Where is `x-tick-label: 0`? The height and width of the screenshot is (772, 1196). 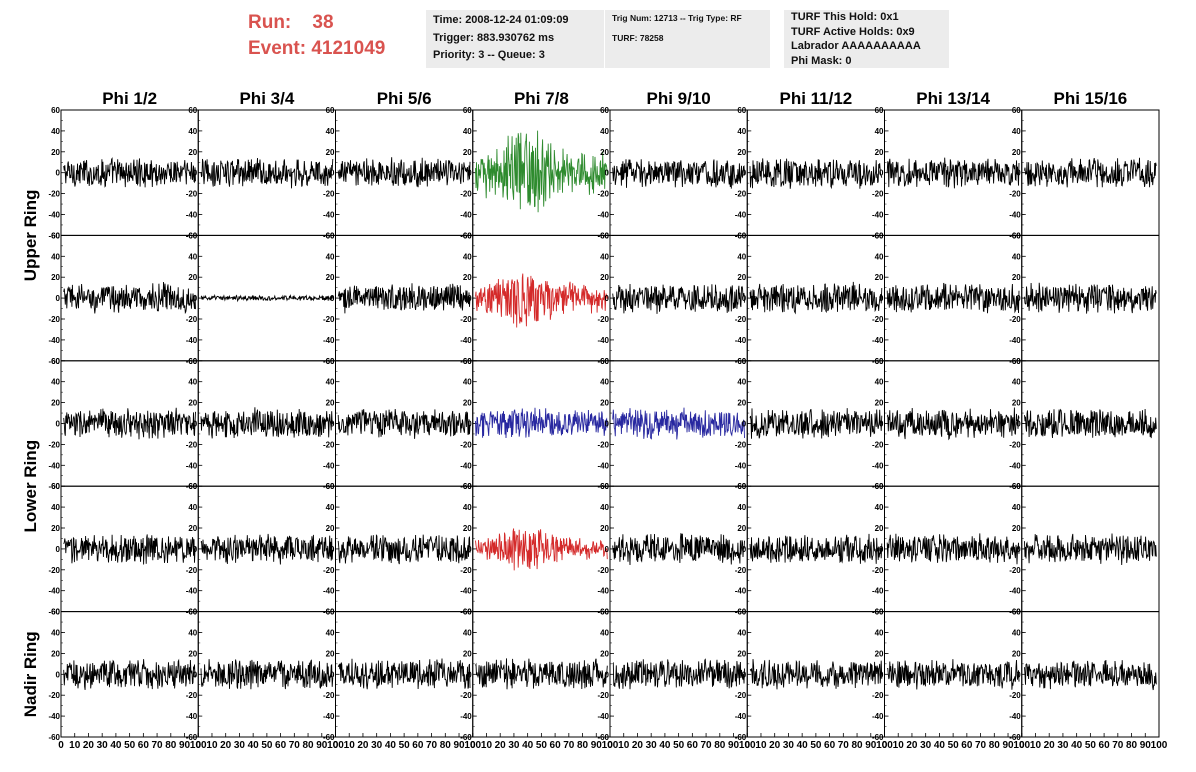 x-tick-label: 0 is located at coordinates (61, 745).